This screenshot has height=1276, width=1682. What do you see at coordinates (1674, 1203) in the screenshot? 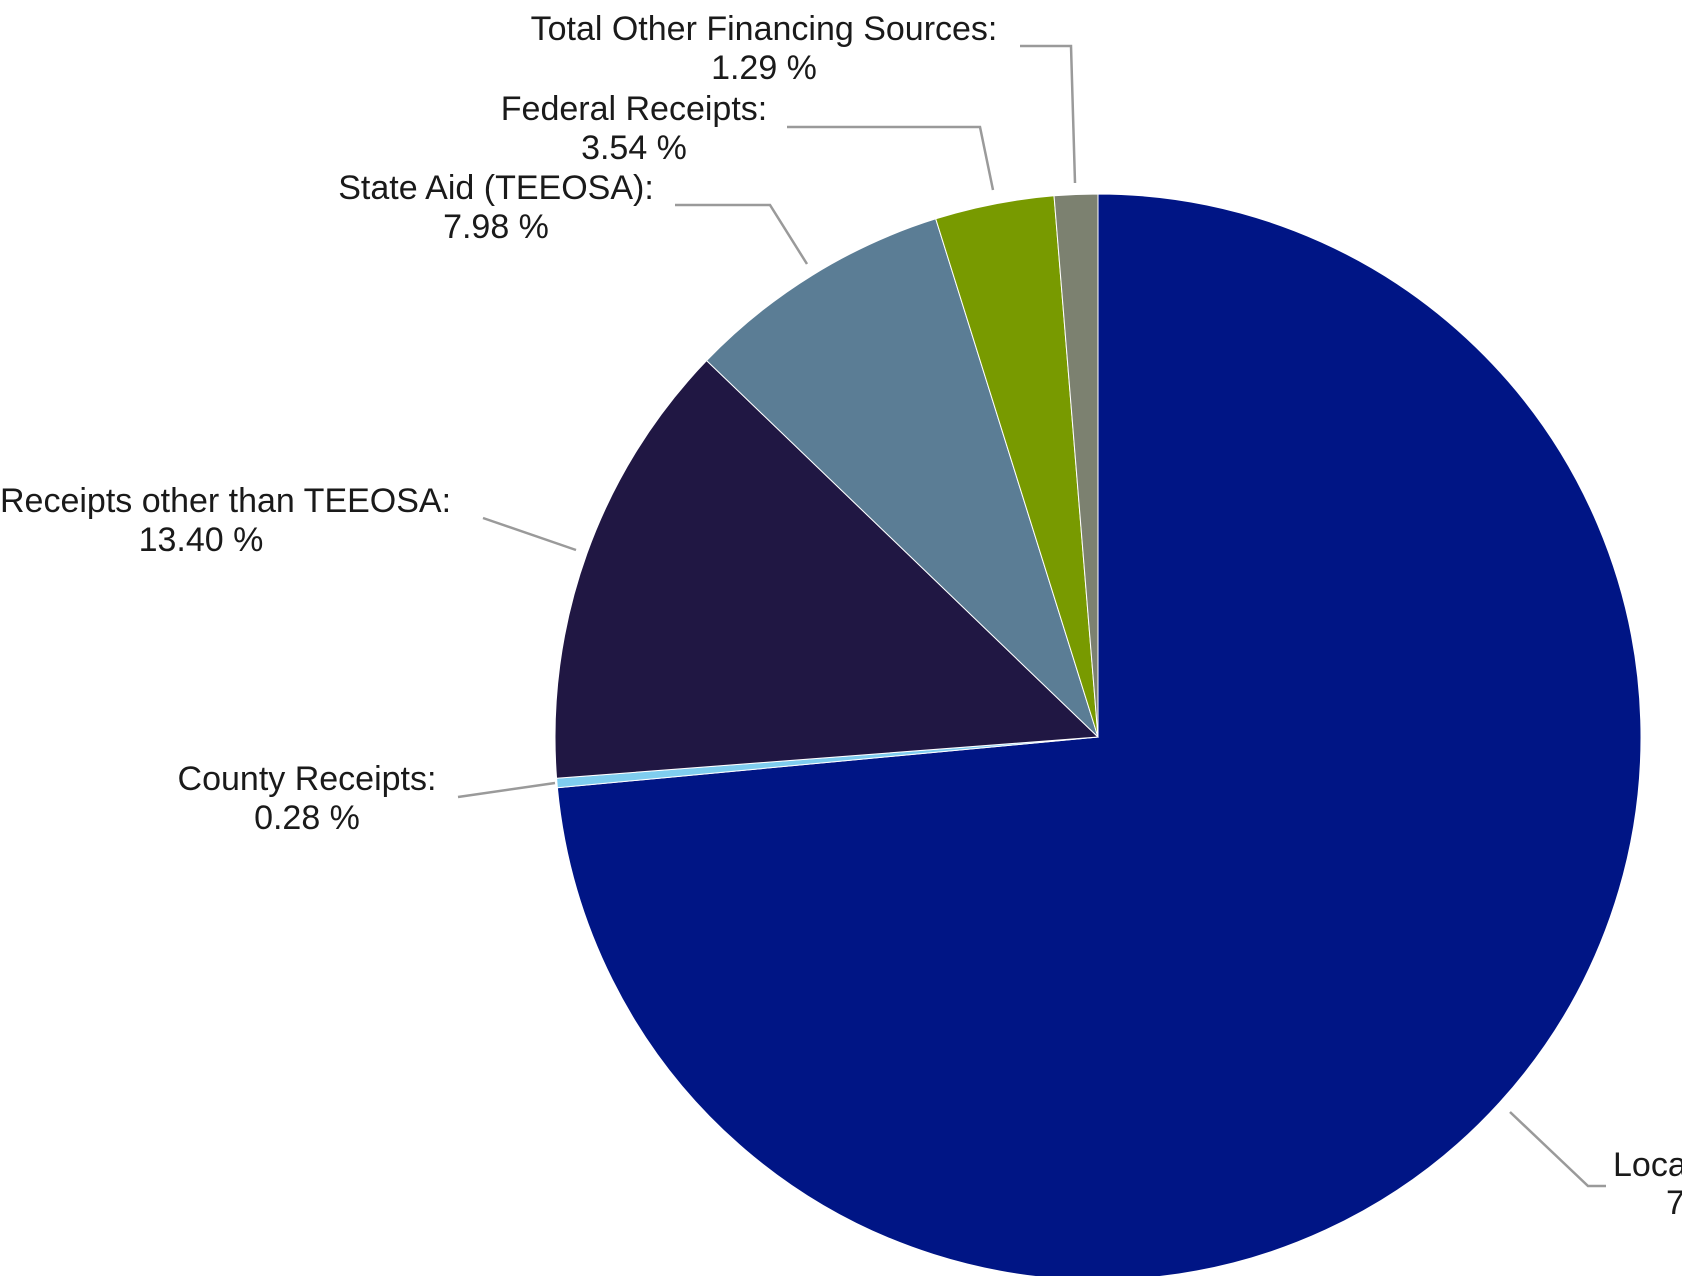
I see `slice-percent-local: 7` at bounding box center [1674, 1203].